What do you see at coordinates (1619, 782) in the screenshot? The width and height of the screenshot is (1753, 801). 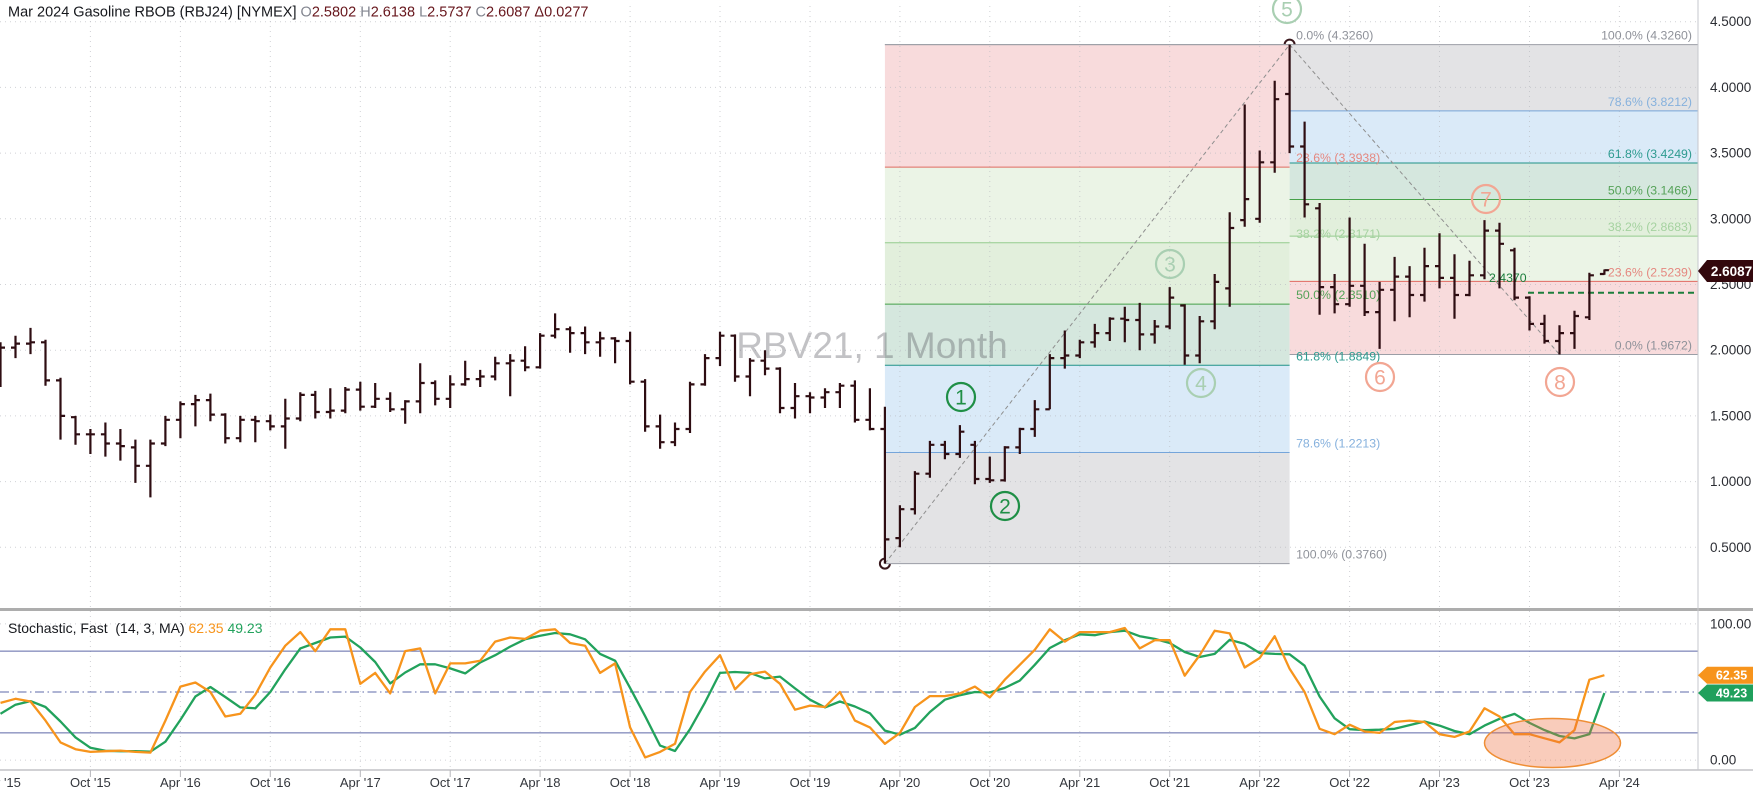 I see `svg-text: Apr '24` at bounding box center [1619, 782].